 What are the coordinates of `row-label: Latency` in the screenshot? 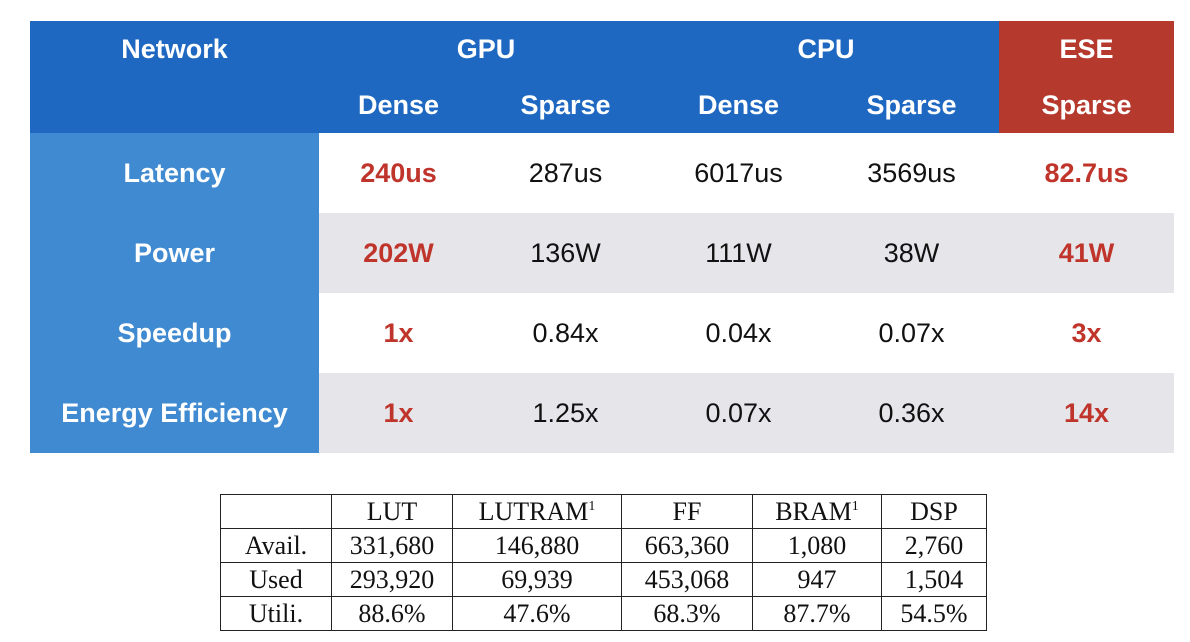 It's located at (174, 173).